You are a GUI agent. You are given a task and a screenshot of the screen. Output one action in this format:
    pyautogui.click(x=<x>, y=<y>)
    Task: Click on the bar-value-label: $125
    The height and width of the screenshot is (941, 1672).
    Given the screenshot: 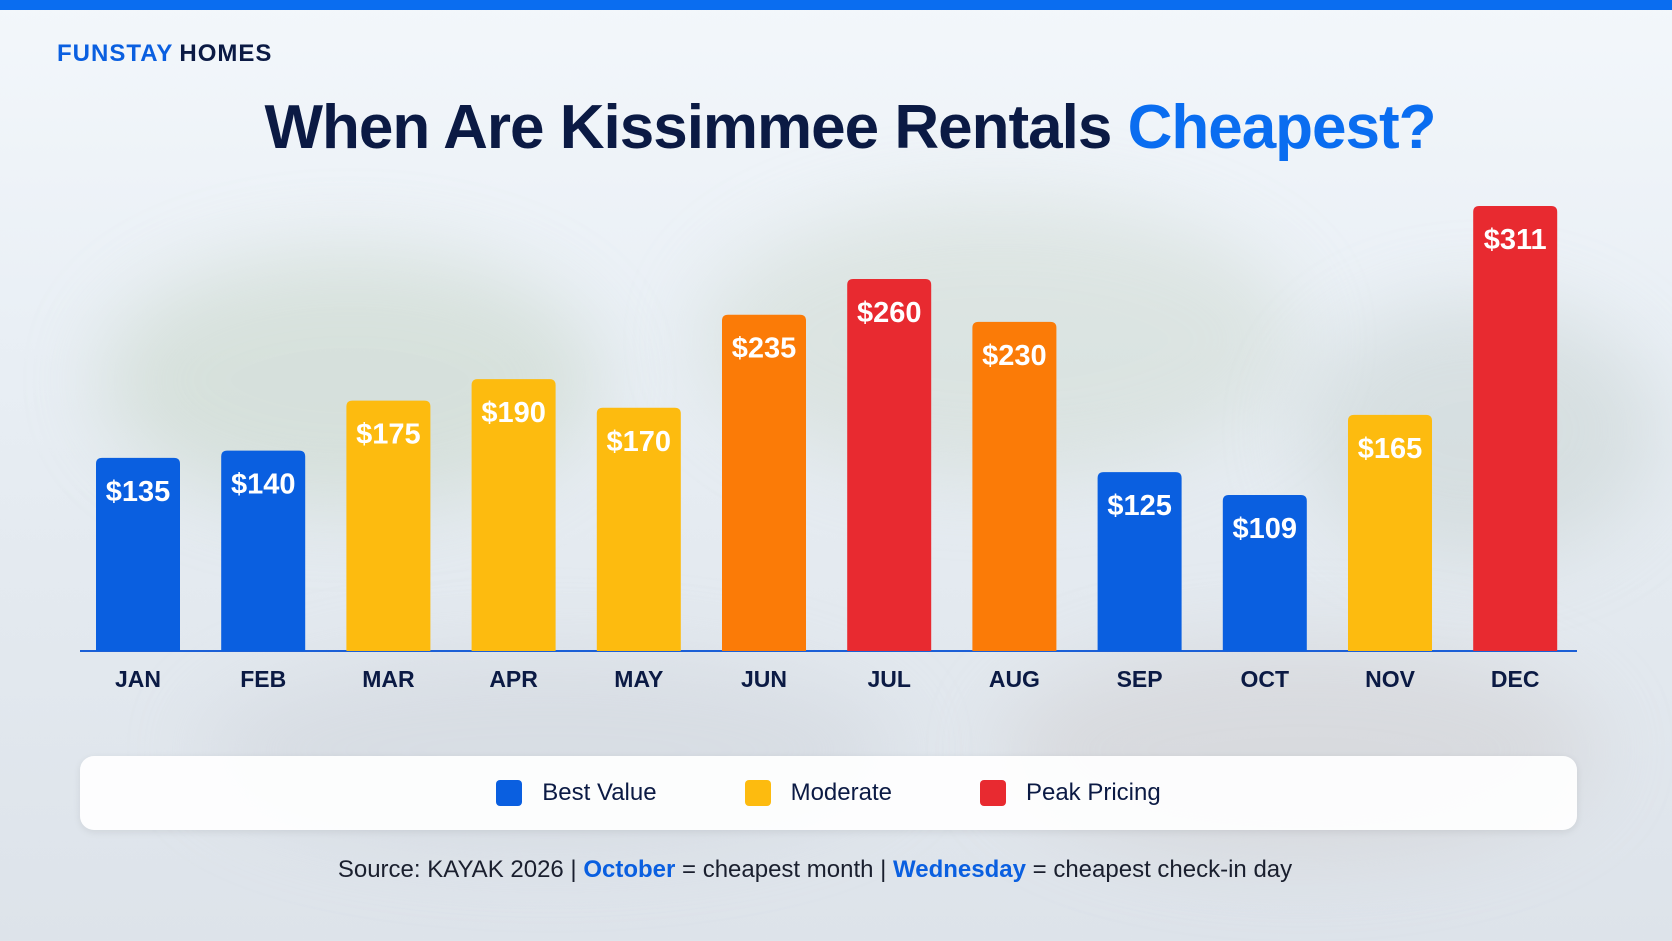 What is the action you would take?
    pyautogui.click(x=1139, y=506)
    